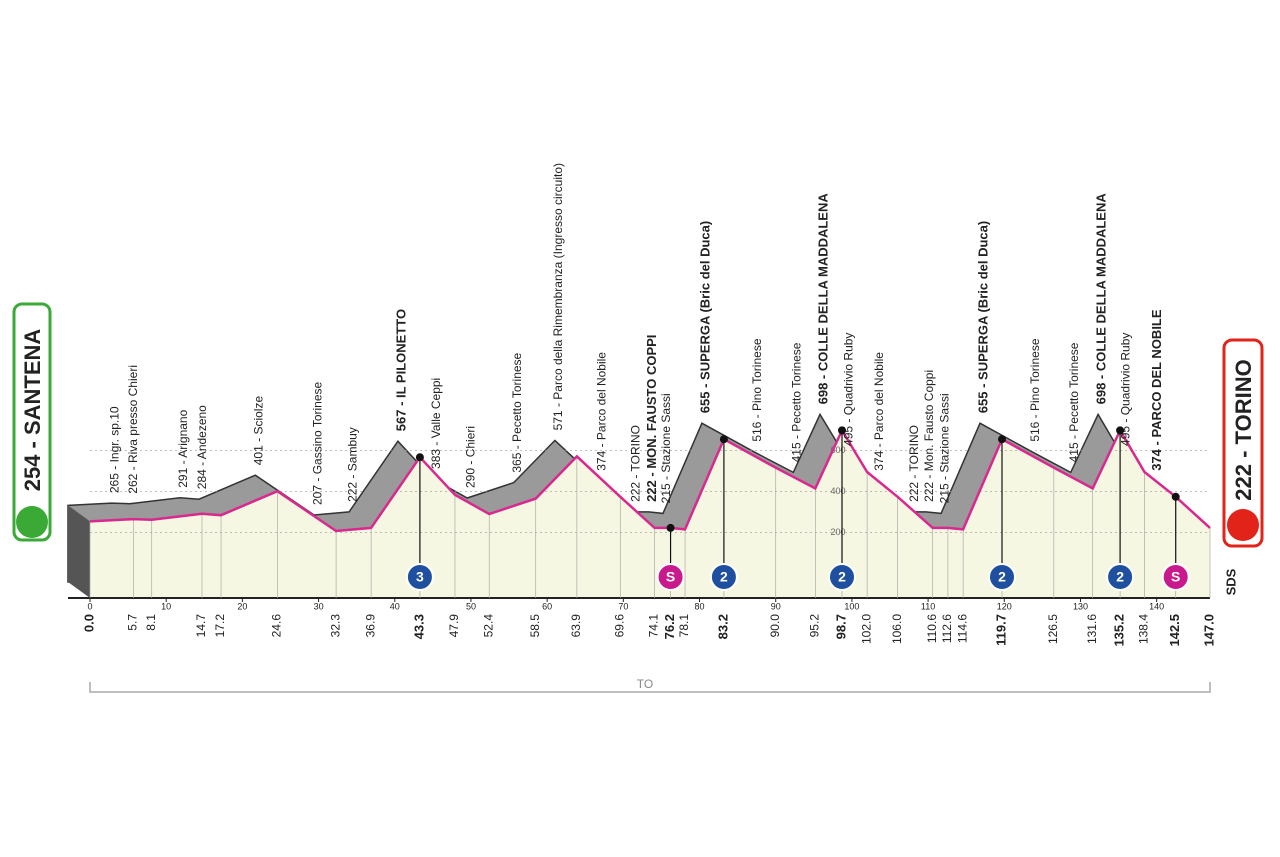 The image size is (1280, 857). What do you see at coordinates (1208, 630) in the screenshot?
I see `km-label: 147.0` at bounding box center [1208, 630].